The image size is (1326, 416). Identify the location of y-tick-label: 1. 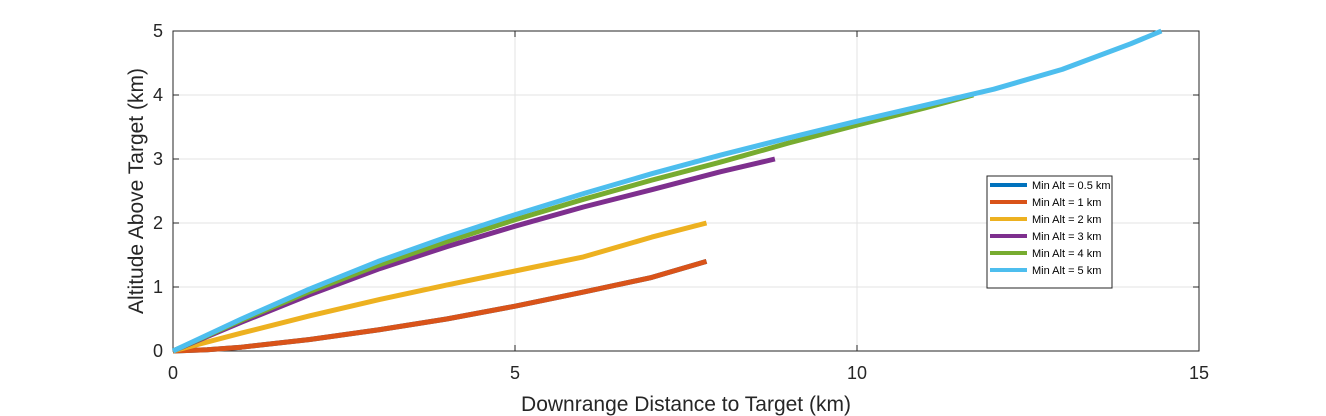
(158, 287).